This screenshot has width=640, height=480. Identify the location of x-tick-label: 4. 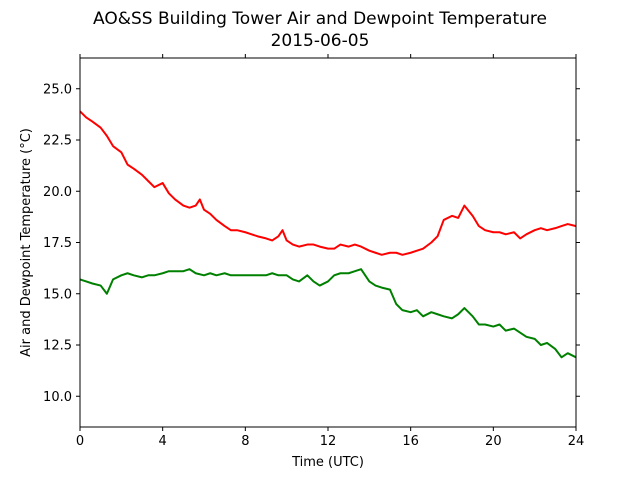
(163, 441).